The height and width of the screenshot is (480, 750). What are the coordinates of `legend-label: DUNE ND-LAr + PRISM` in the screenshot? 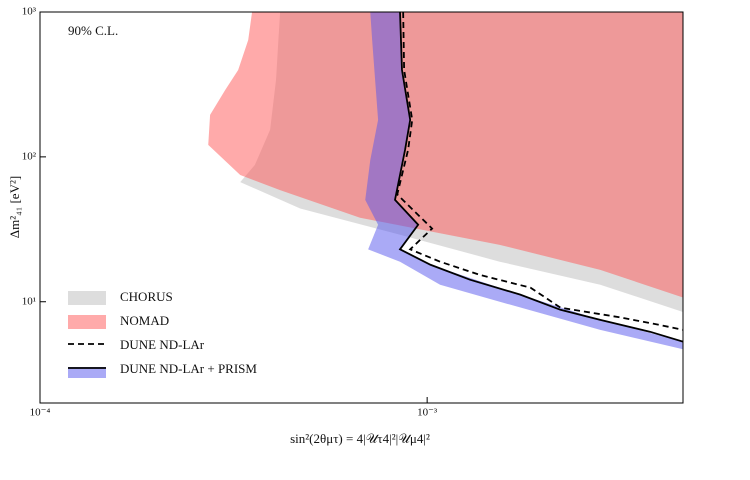 It's located at (188, 368).